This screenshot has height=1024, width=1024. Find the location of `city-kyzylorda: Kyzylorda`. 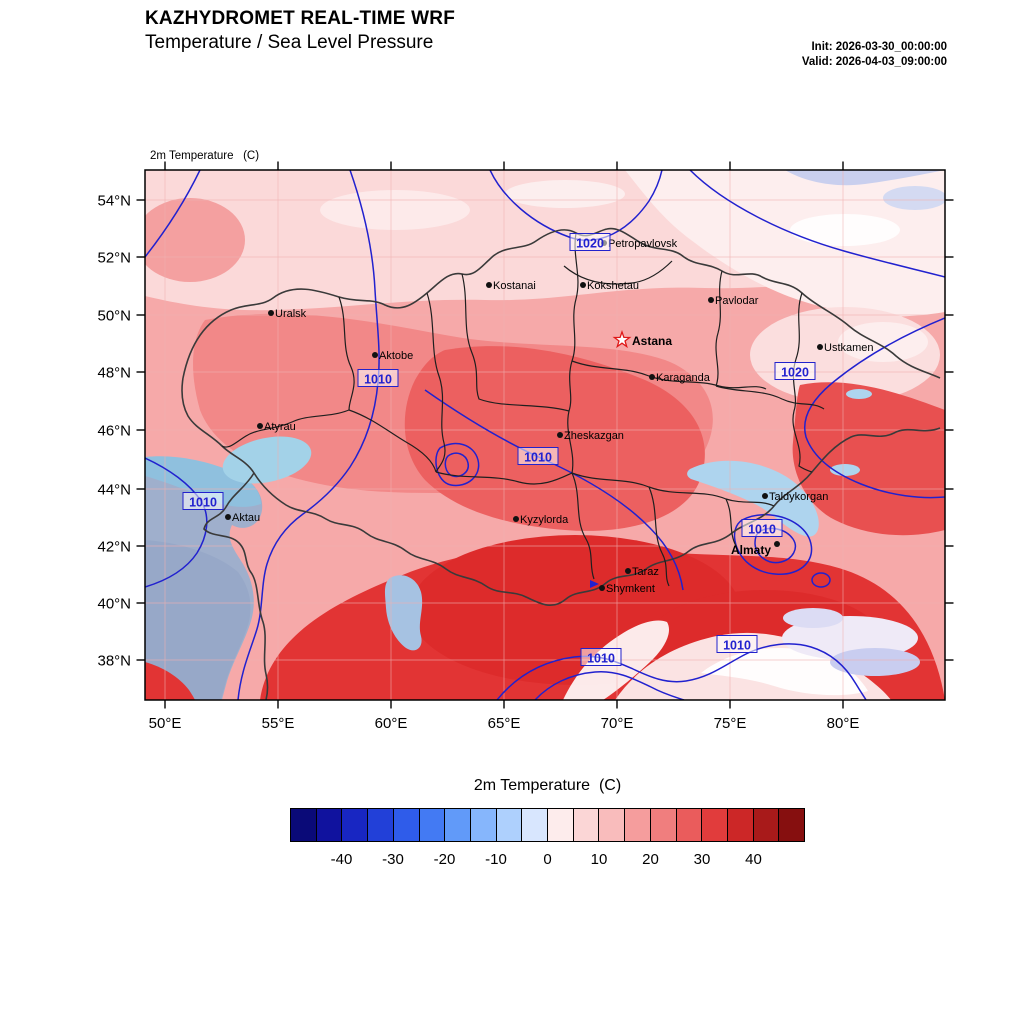

city-kyzylorda: Kyzylorda is located at coordinates (541, 520).